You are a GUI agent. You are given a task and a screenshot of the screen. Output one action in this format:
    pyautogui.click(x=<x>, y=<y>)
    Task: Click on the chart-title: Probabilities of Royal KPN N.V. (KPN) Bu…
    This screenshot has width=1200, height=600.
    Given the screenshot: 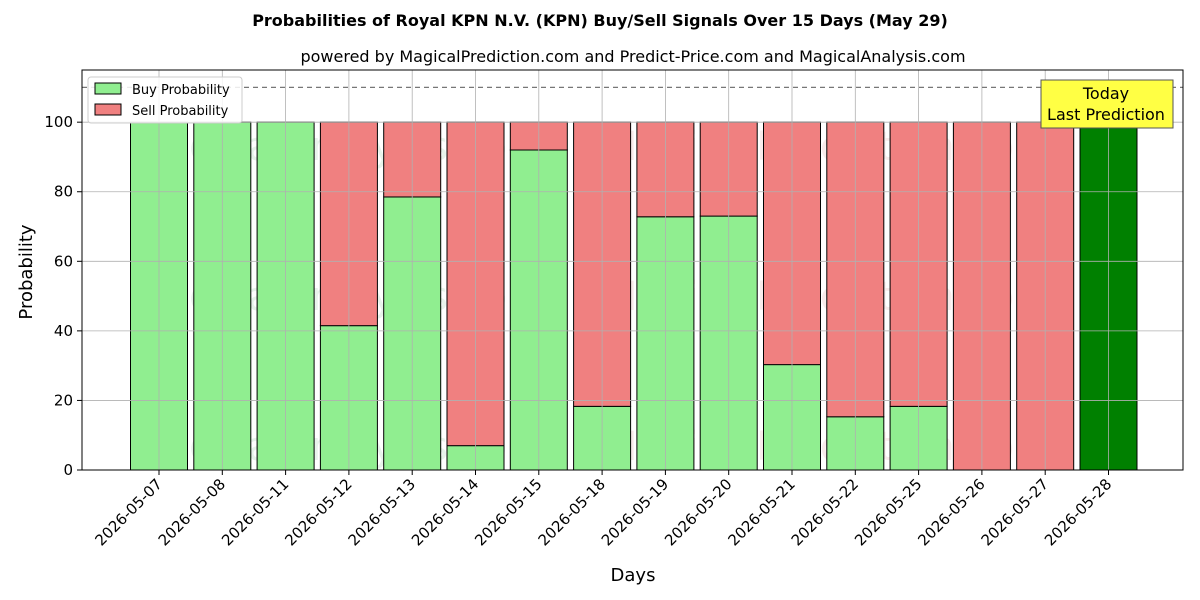 What is the action you would take?
    pyautogui.click(x=600, y=20)
    